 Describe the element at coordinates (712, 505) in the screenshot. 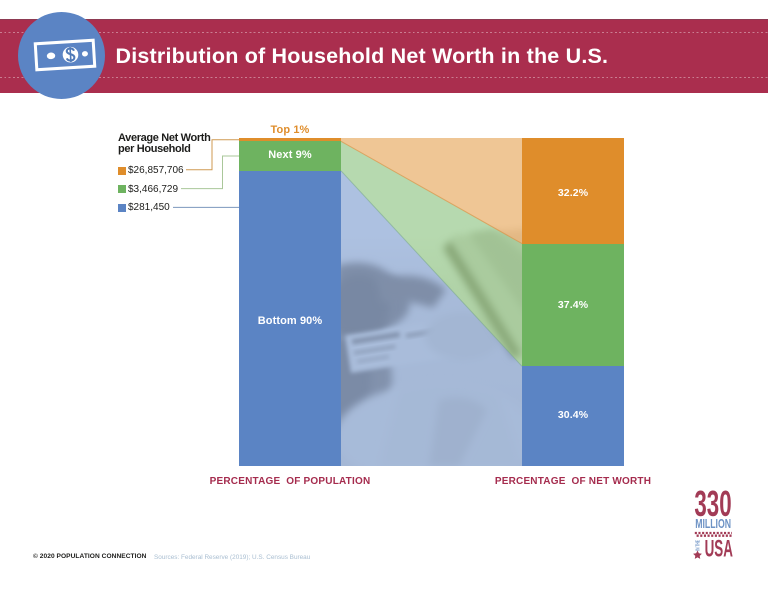

I see `svg-text: 330` at that location.